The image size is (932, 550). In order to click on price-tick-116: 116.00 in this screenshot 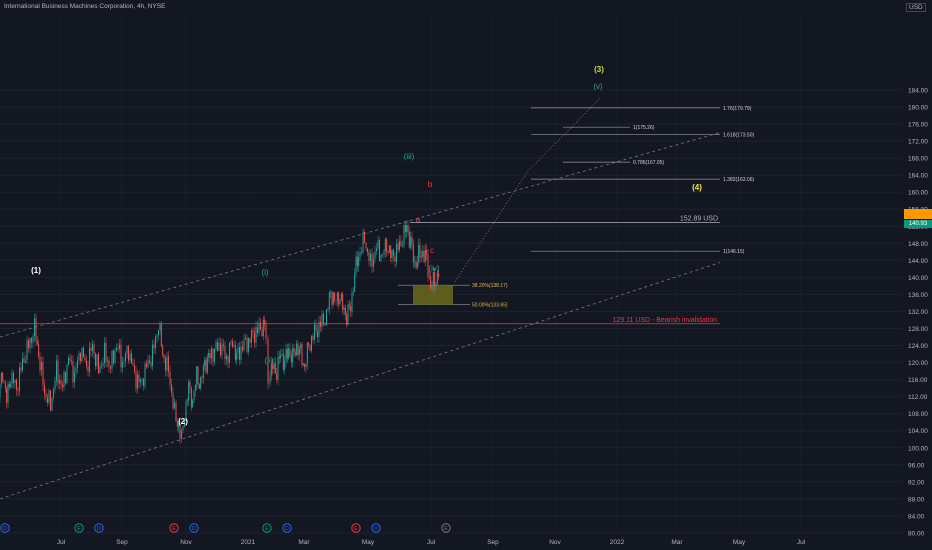, I will do `click(918, 380)`.